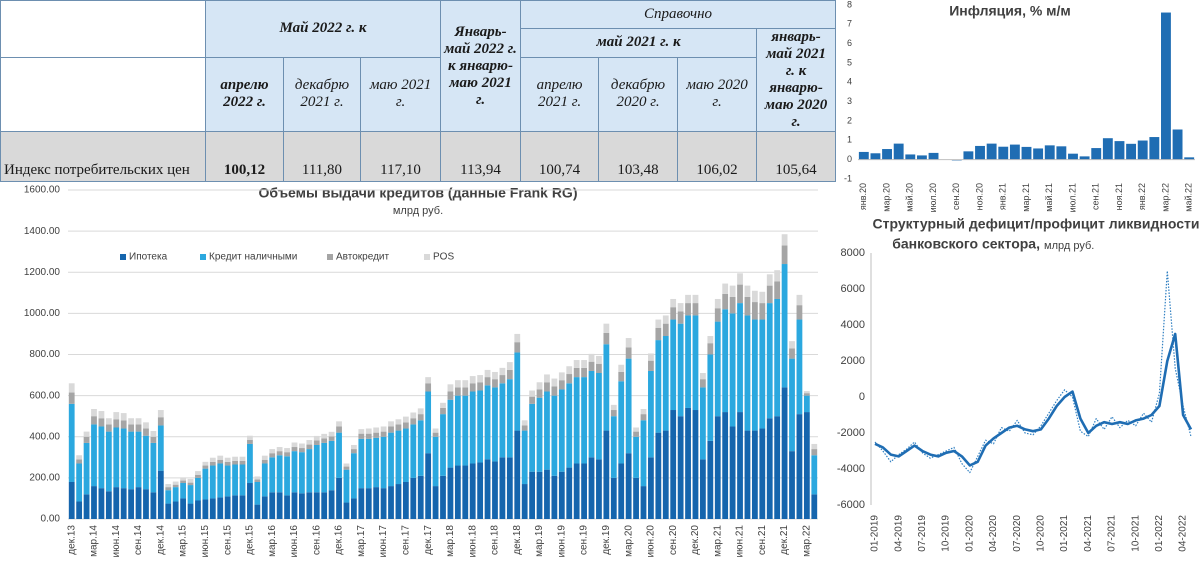  I want to click on x-tick-label: июн.17, so click(383, 541).